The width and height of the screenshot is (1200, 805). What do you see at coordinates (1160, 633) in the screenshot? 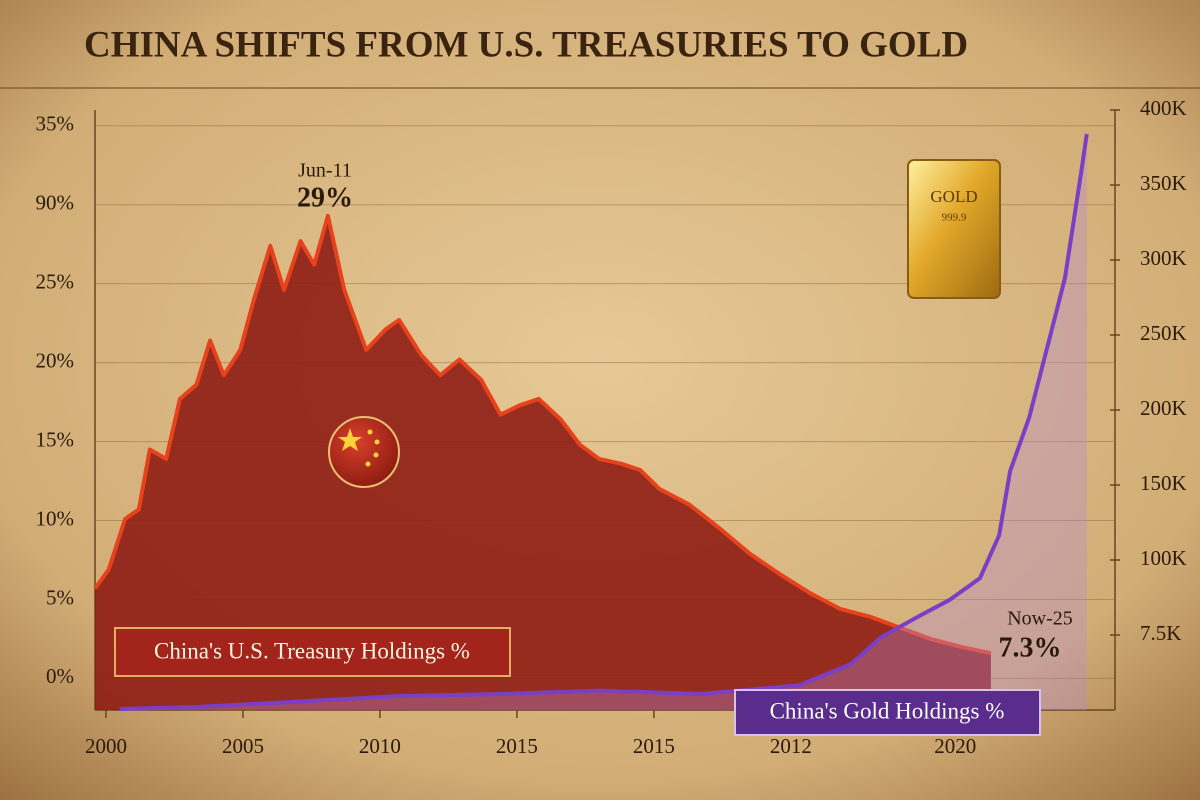
I see `y2-tick-label: 7.5K` at bounding box center [1160, 633].